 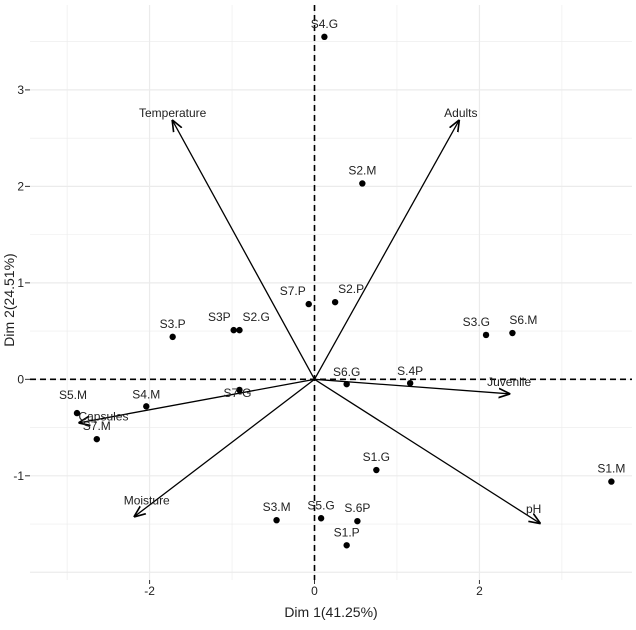 I want to click on point-label: S4.M, so click(x=146, y=394).